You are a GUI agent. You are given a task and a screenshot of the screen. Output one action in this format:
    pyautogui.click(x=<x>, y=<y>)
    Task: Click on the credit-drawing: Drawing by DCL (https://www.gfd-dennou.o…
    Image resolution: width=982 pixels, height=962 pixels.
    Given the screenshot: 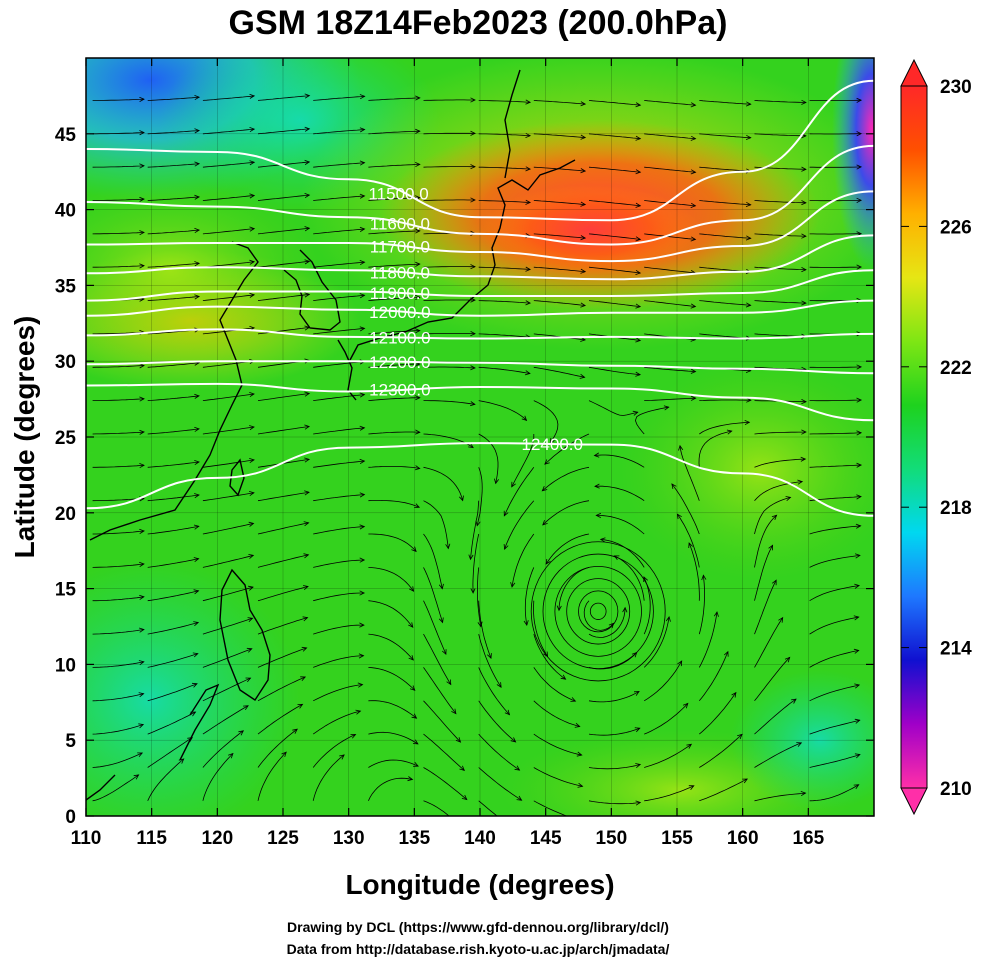 What is the action you would take?
    pyautogui.click(x=478, y=927)
    